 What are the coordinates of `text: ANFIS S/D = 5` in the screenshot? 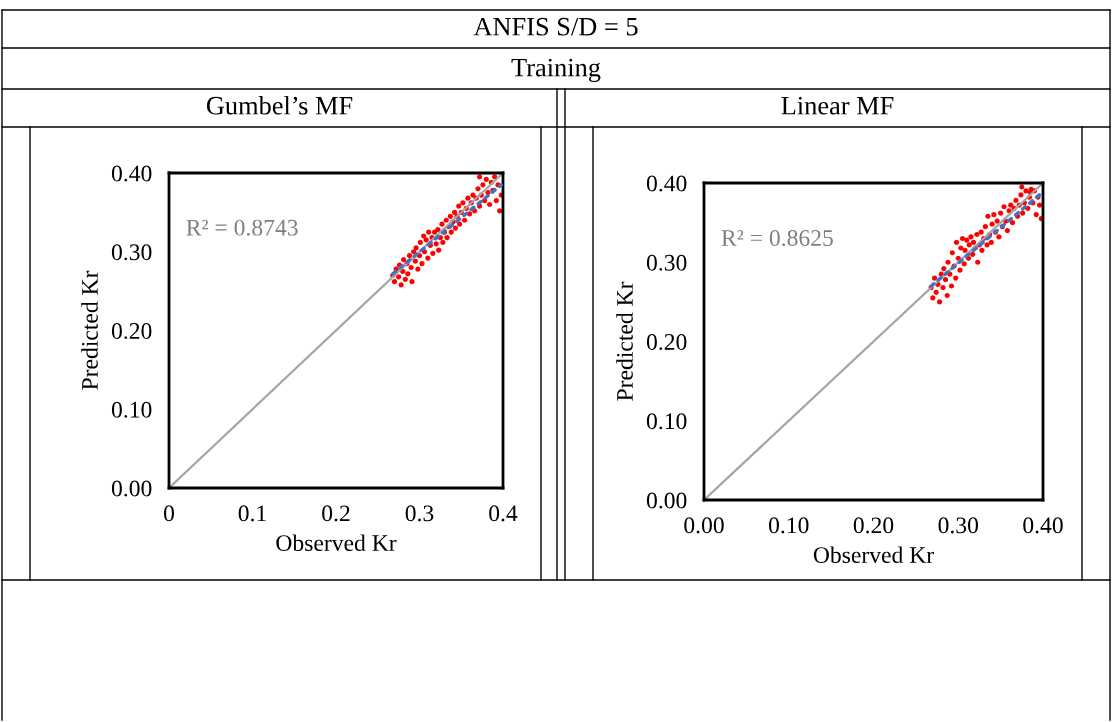 It's located at (555, 26).